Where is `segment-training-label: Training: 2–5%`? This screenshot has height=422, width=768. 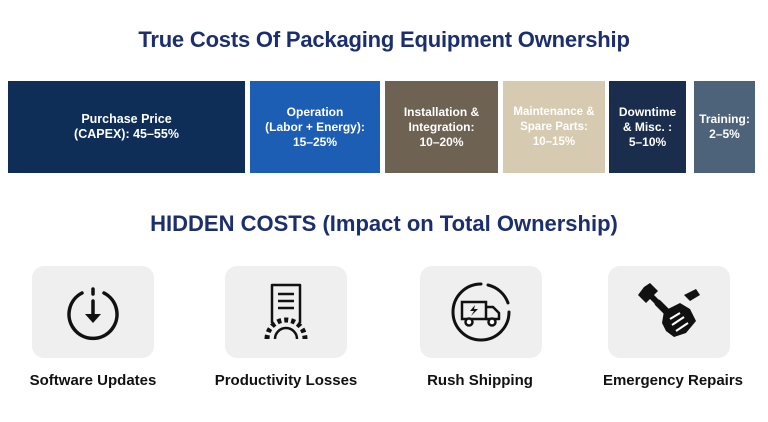
segment-training-label: Training: 2–5% is located at coordinates (724, 126).